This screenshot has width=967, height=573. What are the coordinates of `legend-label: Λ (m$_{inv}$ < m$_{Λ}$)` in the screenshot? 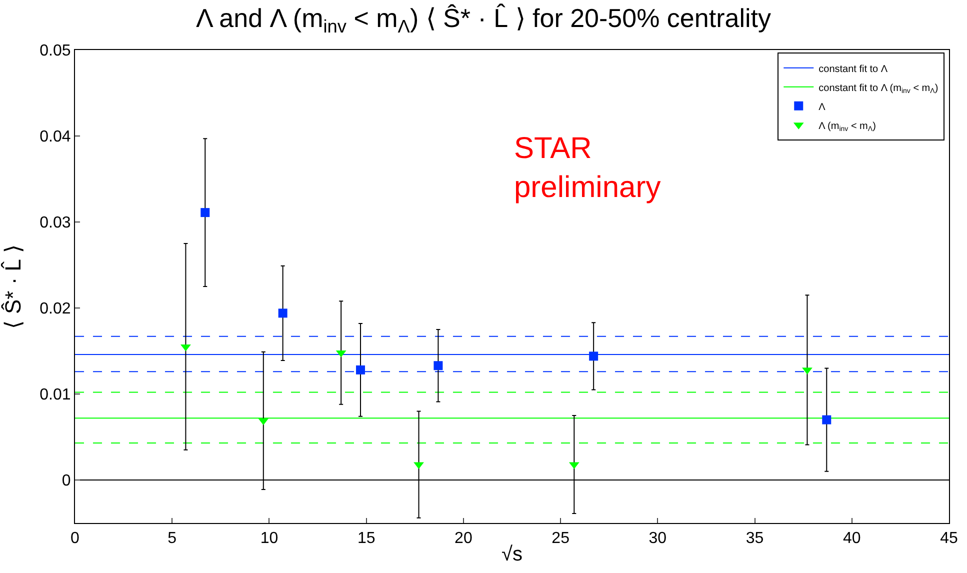 It's located at (847, 126).